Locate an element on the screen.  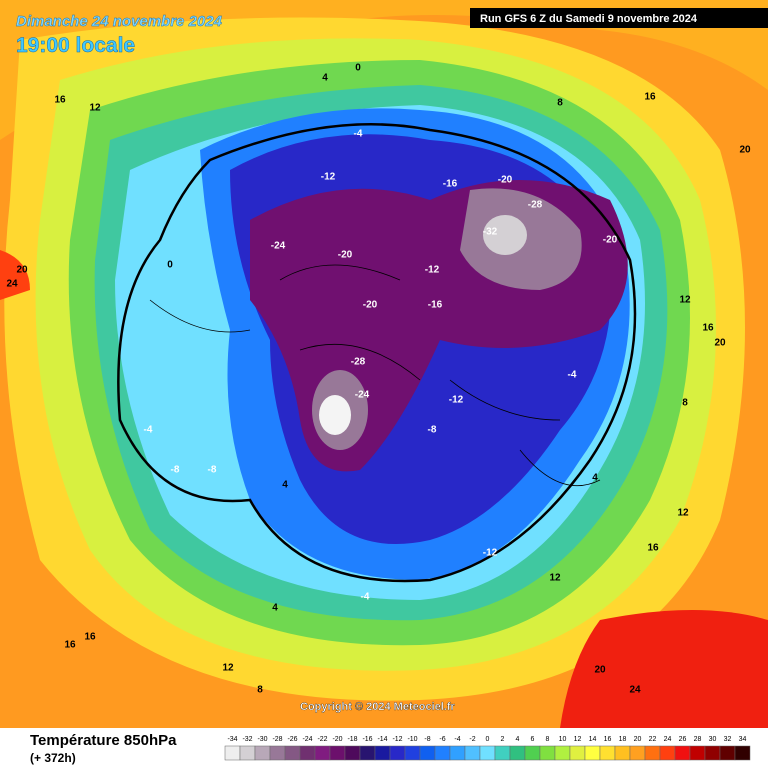
scale-label: -34 is located at coordinates (232, 739).